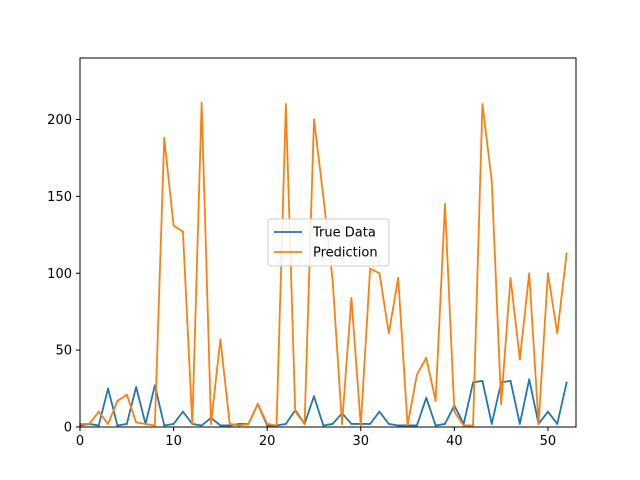 The width and height of the screenshot is (640, 480). What do you see at coordinates (68, 428) in the screenshot?
I see `y-tick-label: 0` at bounding box center [68, 428].